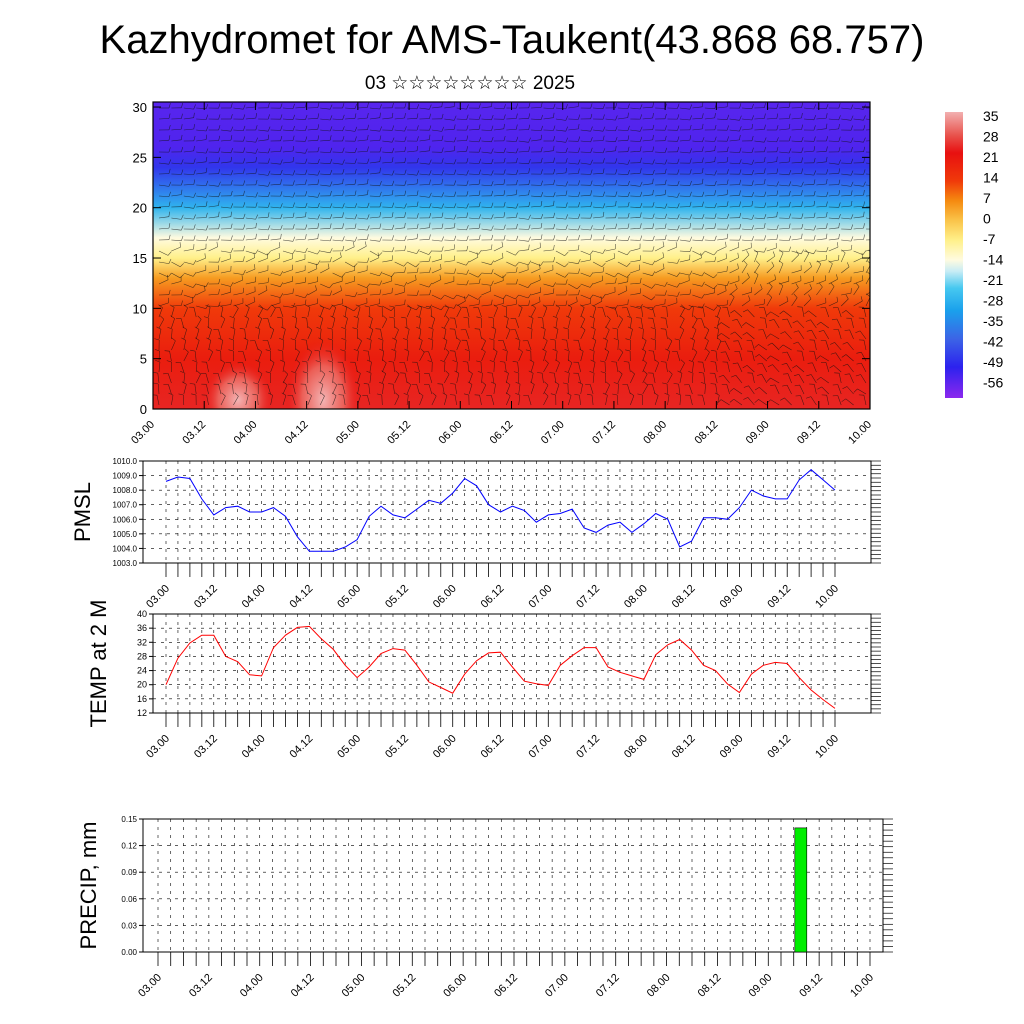 The width and height of the screenshot is (1024, 1024). I want to click on y-tick-label: 1010.0, so click(125, 461).